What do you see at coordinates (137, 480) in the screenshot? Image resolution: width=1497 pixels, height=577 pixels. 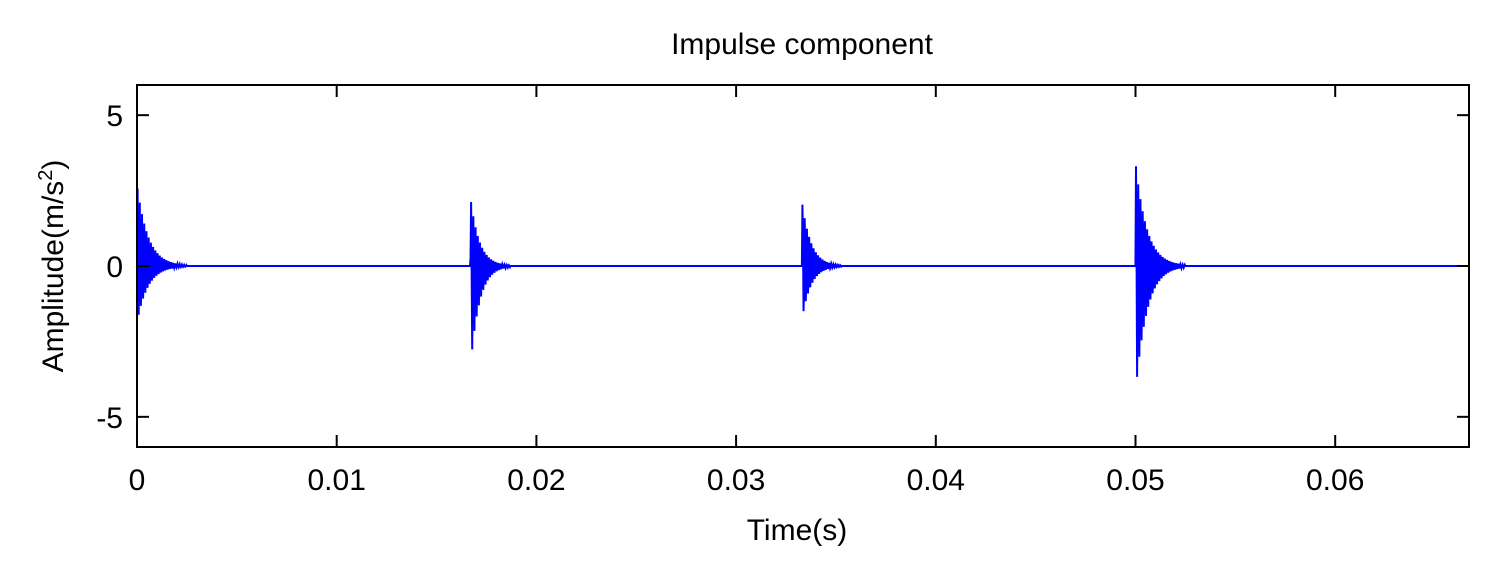 I see `x-tick-label: 0` at bounding box center [137, 480].